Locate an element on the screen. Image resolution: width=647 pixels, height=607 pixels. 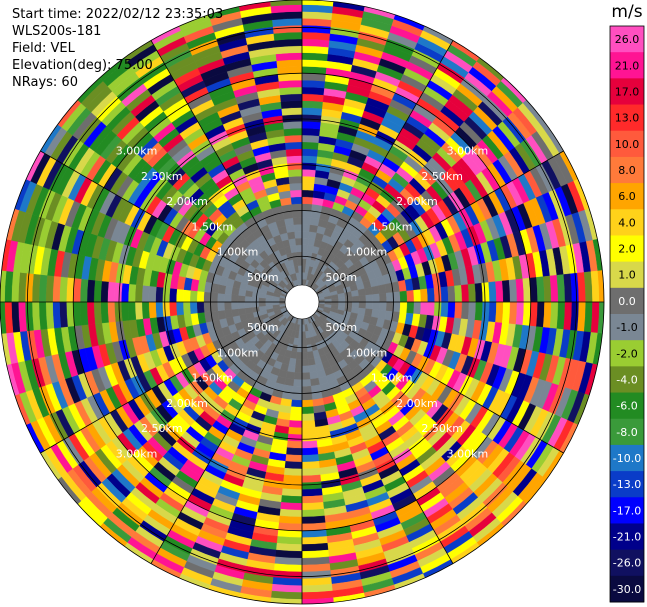
colorbar-tick-label: -13.0 is located at coordinates (627, 484).